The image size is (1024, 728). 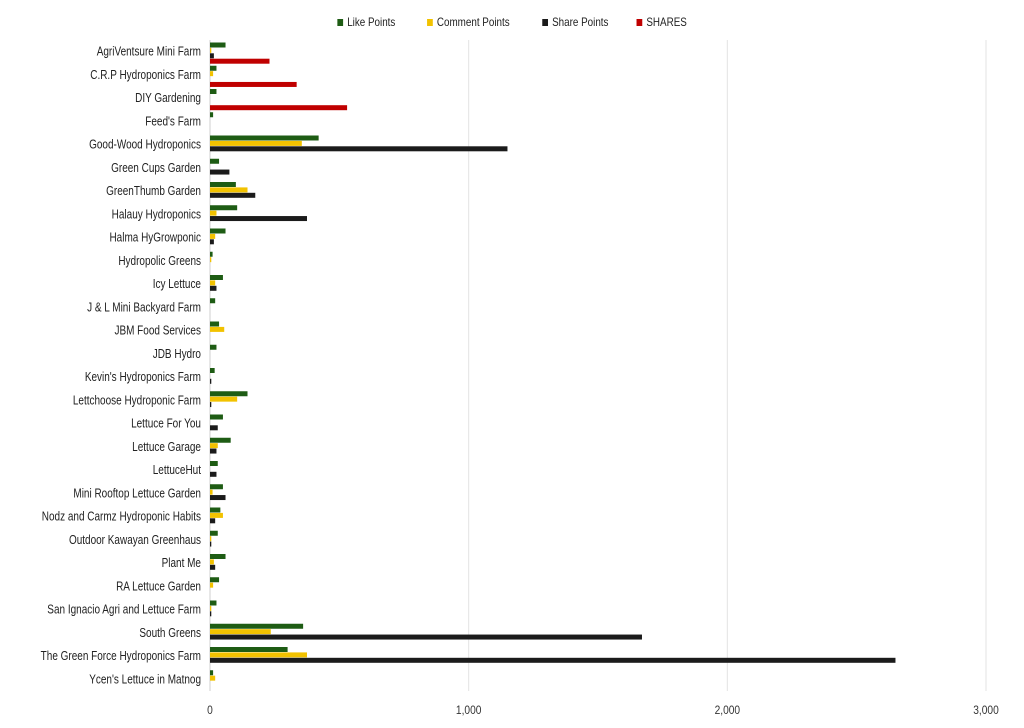 I want to click on category-label: Outdoor Kawayan Greenhaus, so click(x=135, y=540).